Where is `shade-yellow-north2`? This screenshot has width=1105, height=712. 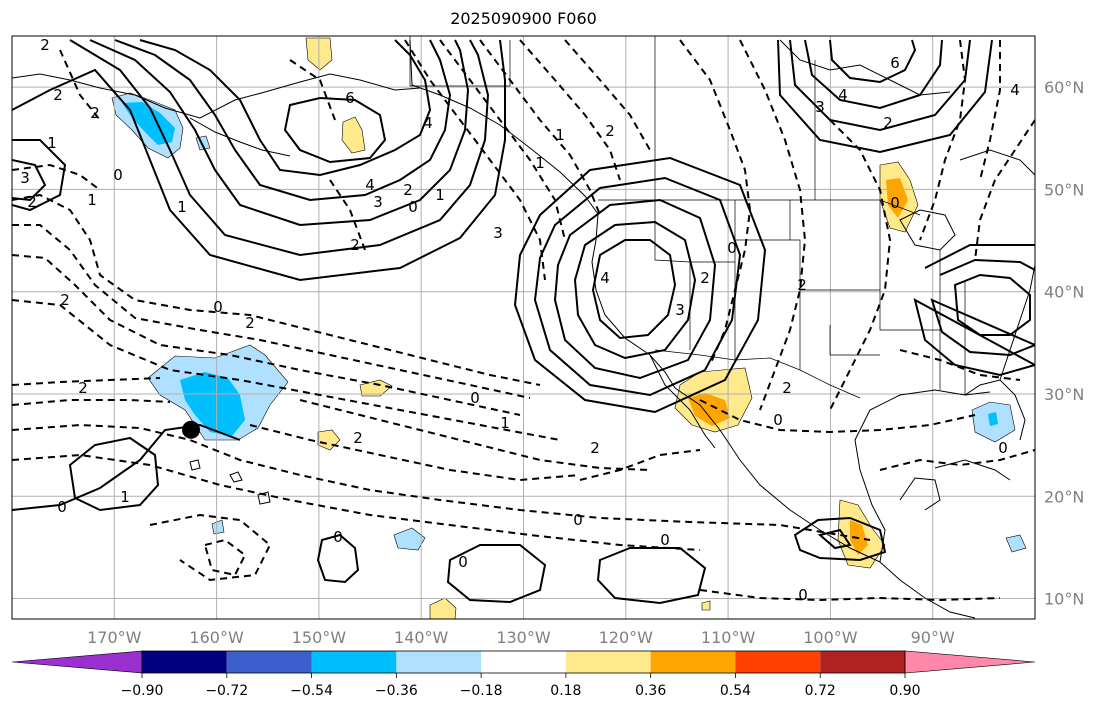 shade-yellow-north2 is located at coordinates (353, 135).